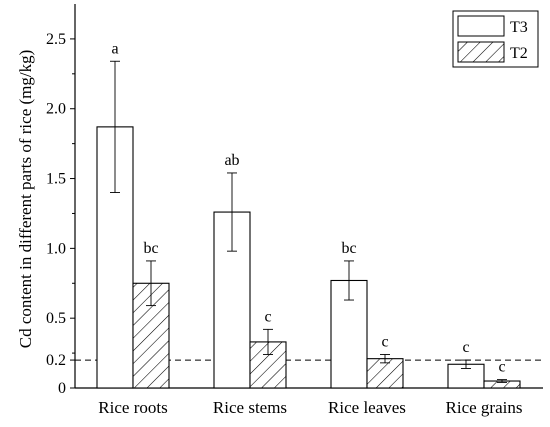 The image size is (550, 427). I want to click on y-tick-label: 0.5, so click(56, 318).